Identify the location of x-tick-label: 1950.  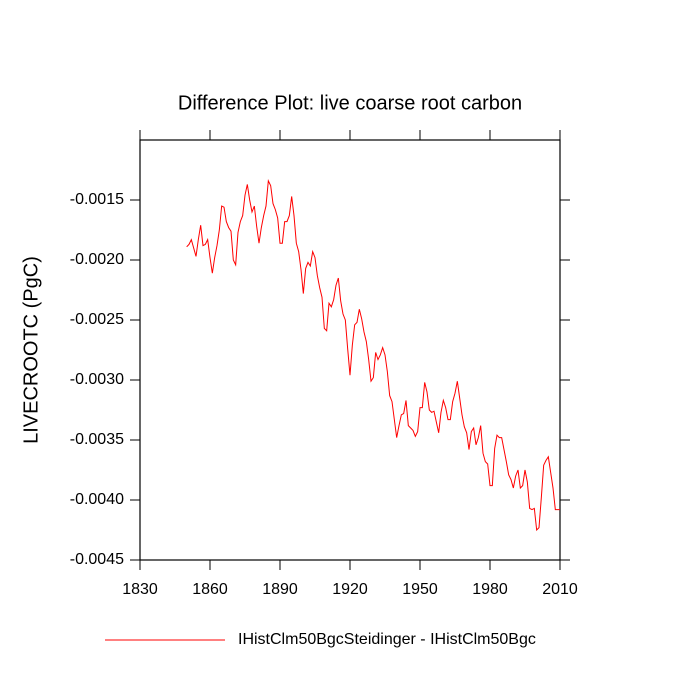
(420, 589).